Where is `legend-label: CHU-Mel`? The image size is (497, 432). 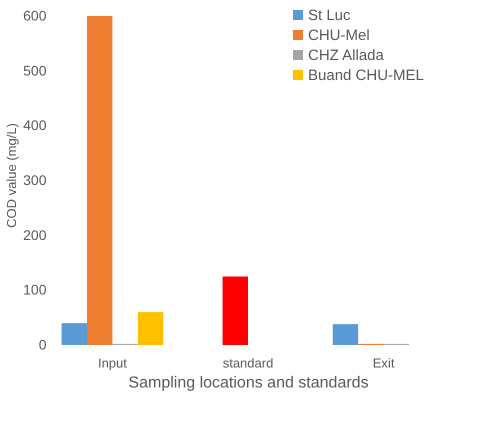 legend-label: CHU-Mel is located at coordinates (339, 35).